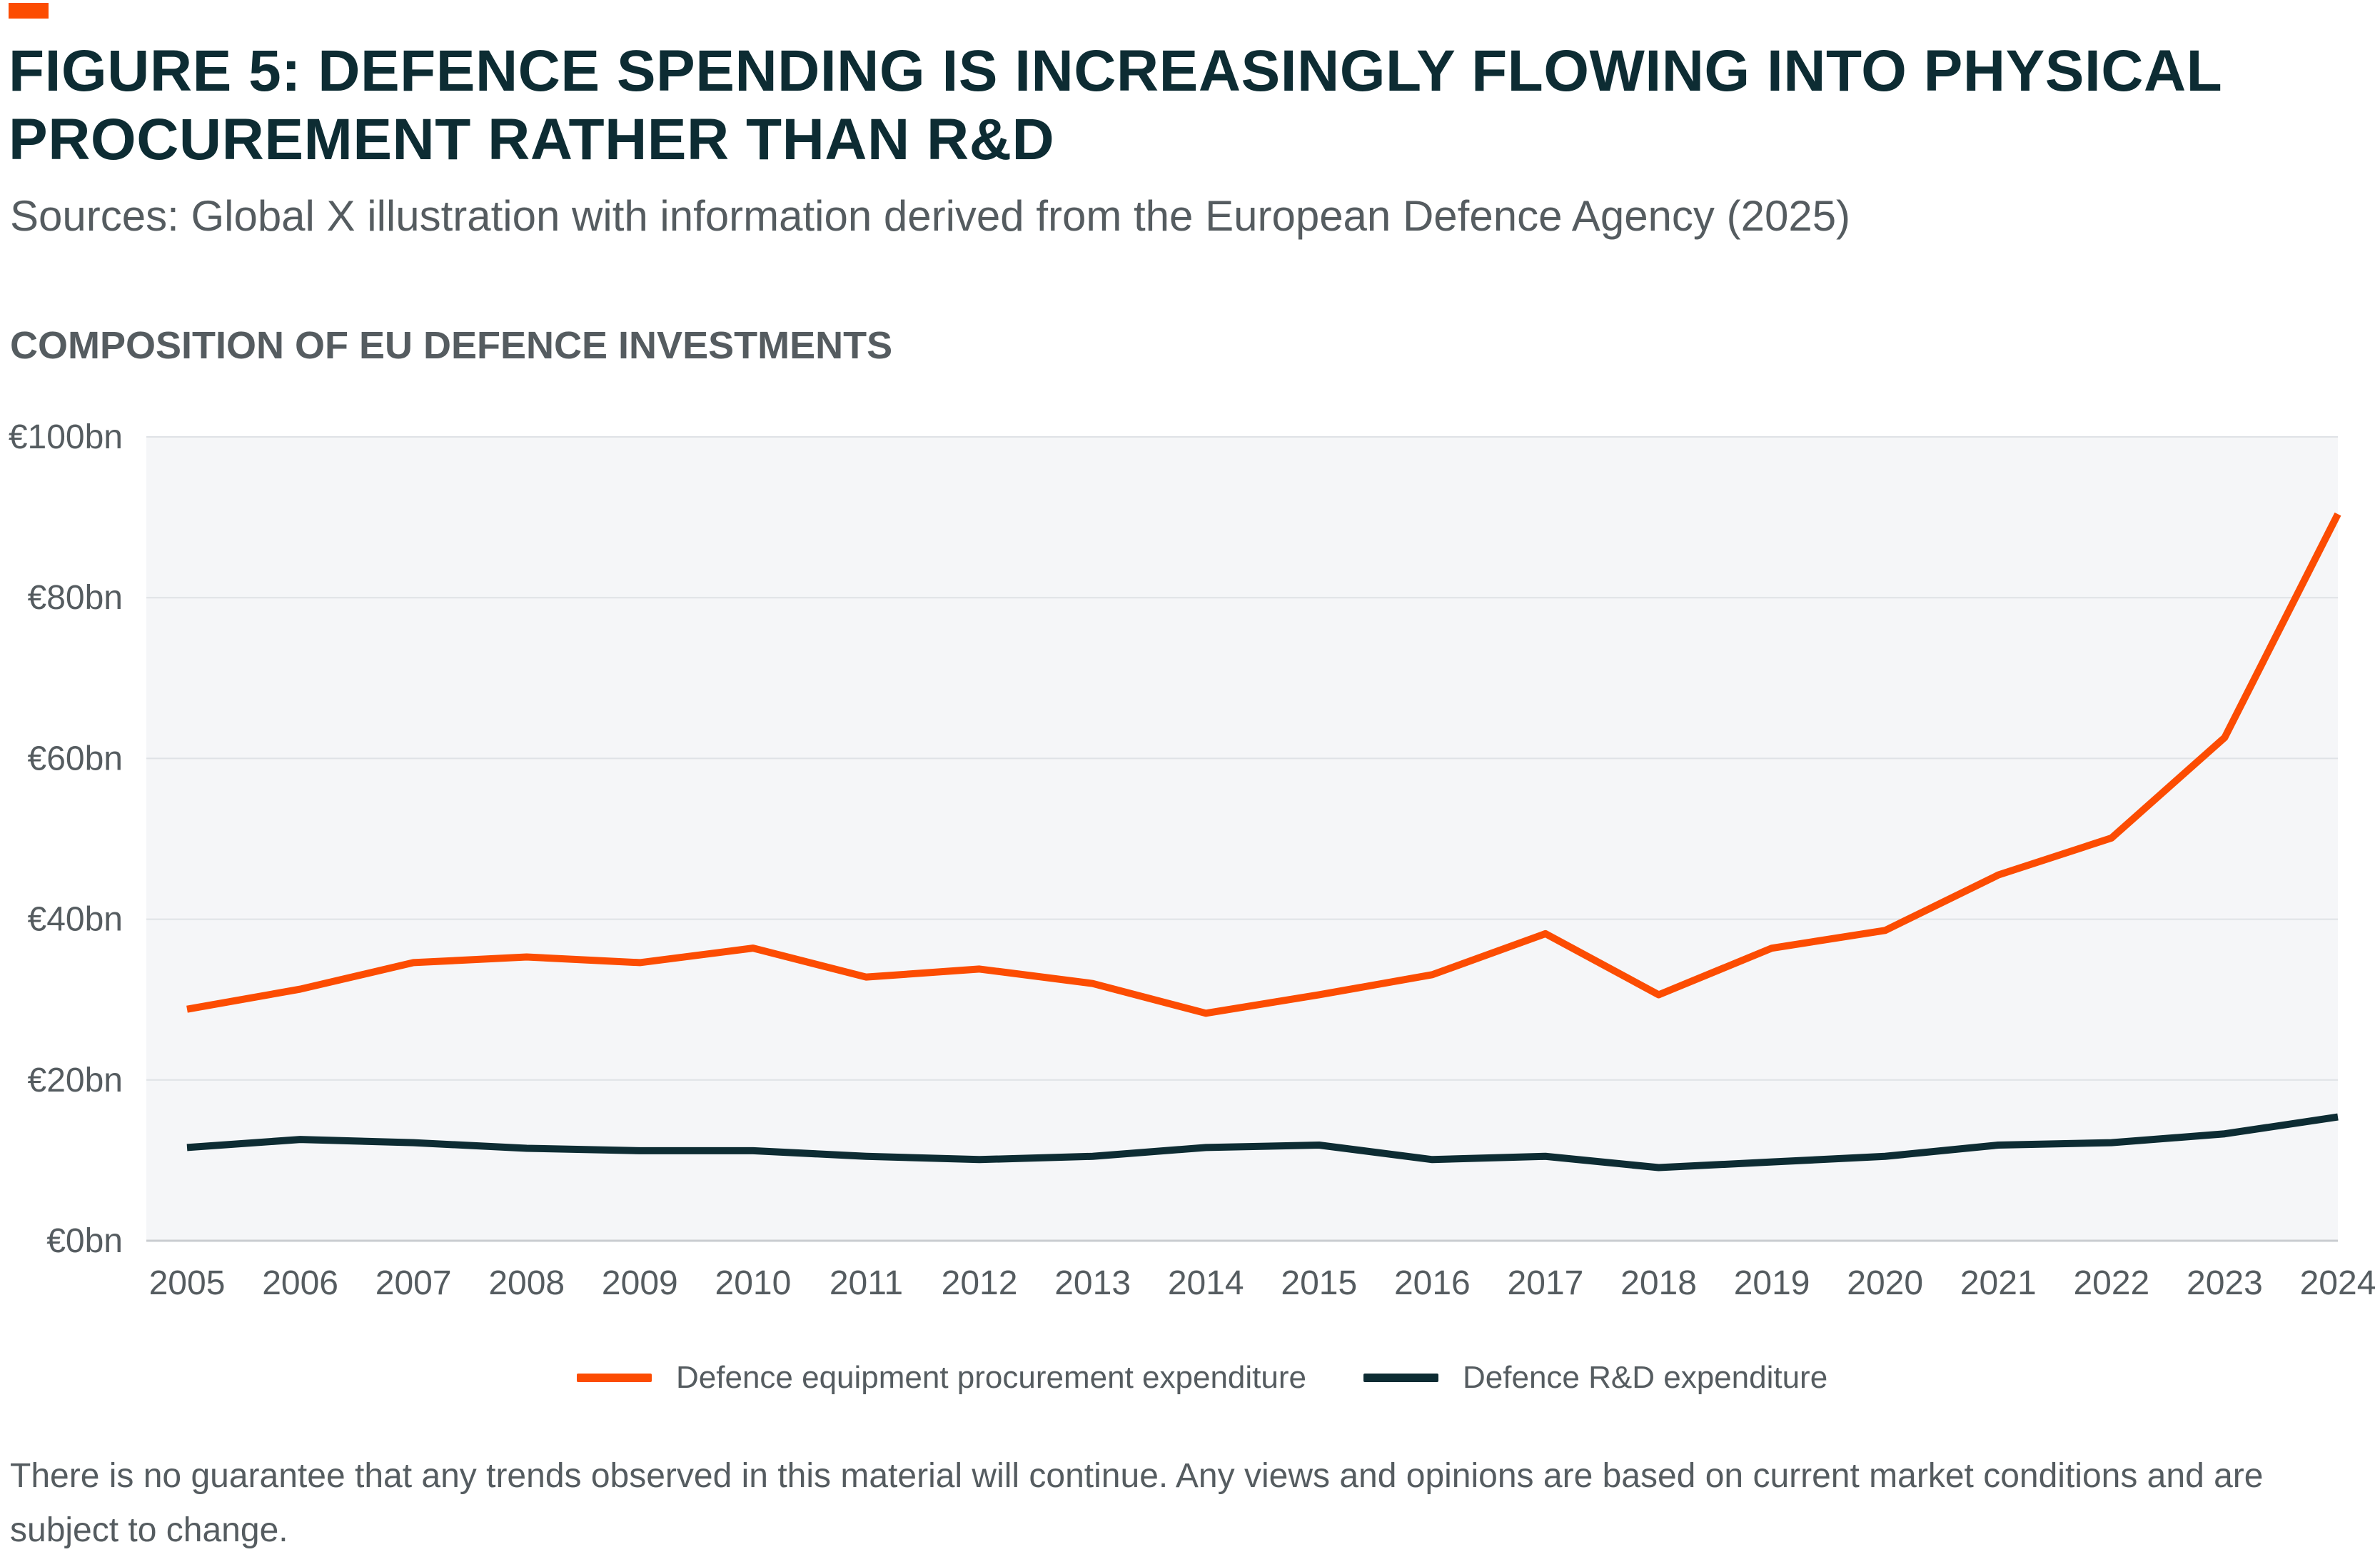 The width and height of the screenshot is (2380, 1562). What do you see at coordinates (2338, 1283) in the screenshot?
I see `x-tick-label: 2024` at bounding box center [2338, 1283].